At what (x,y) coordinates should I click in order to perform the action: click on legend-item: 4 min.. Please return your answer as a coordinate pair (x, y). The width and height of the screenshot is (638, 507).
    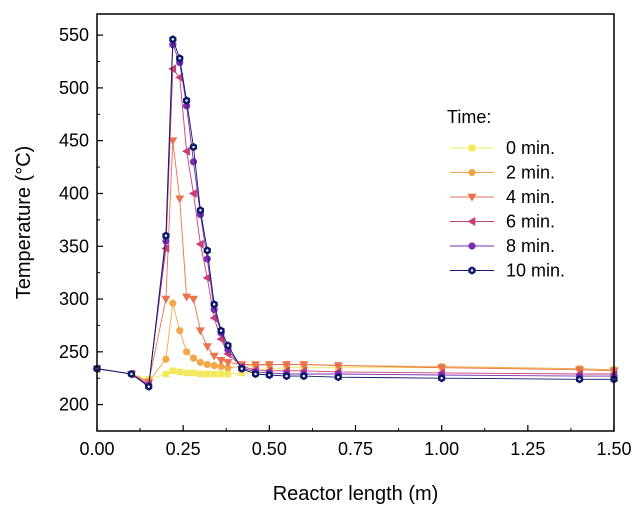
    Looking at the image, I should click on (502, 197).